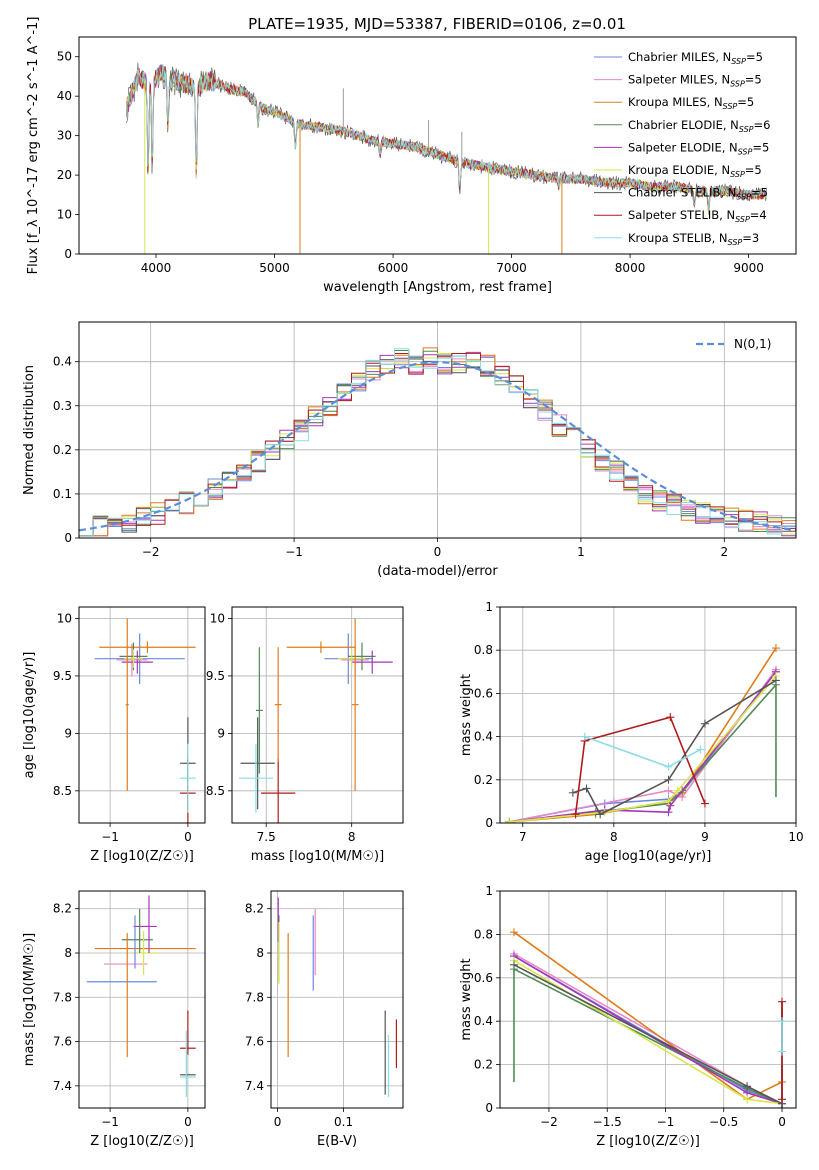 The width and height of the screenshot is (819, 1170). Describe the element at coordinates (64, 215) in the screenshot. I see `spectrum-ytick-label: 10` at that location.